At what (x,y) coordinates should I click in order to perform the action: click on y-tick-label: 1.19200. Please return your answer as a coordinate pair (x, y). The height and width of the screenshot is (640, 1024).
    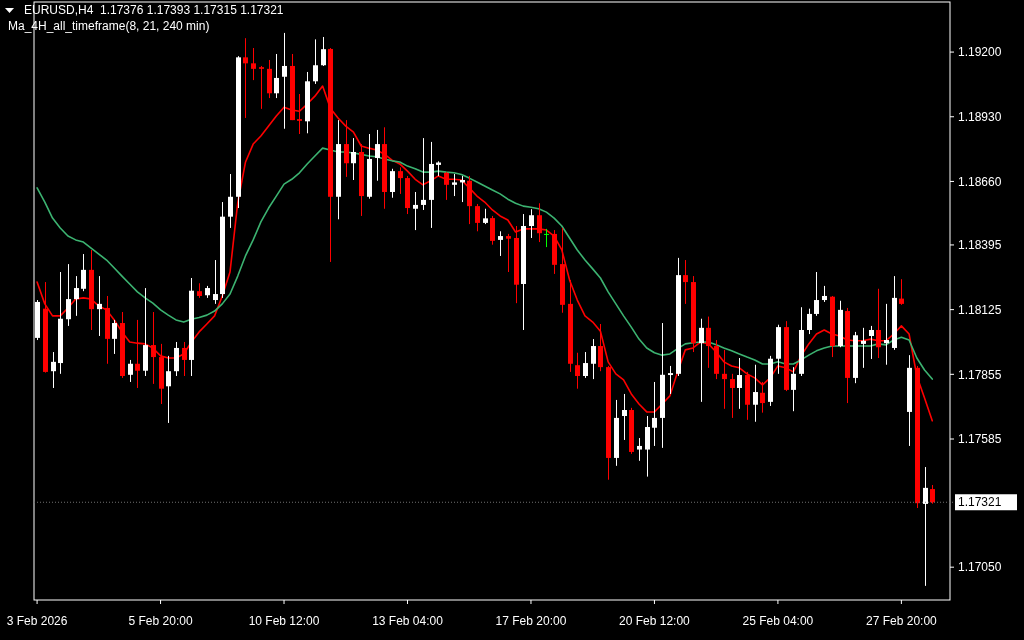
    Looking at the image, I should click on (980, 52).